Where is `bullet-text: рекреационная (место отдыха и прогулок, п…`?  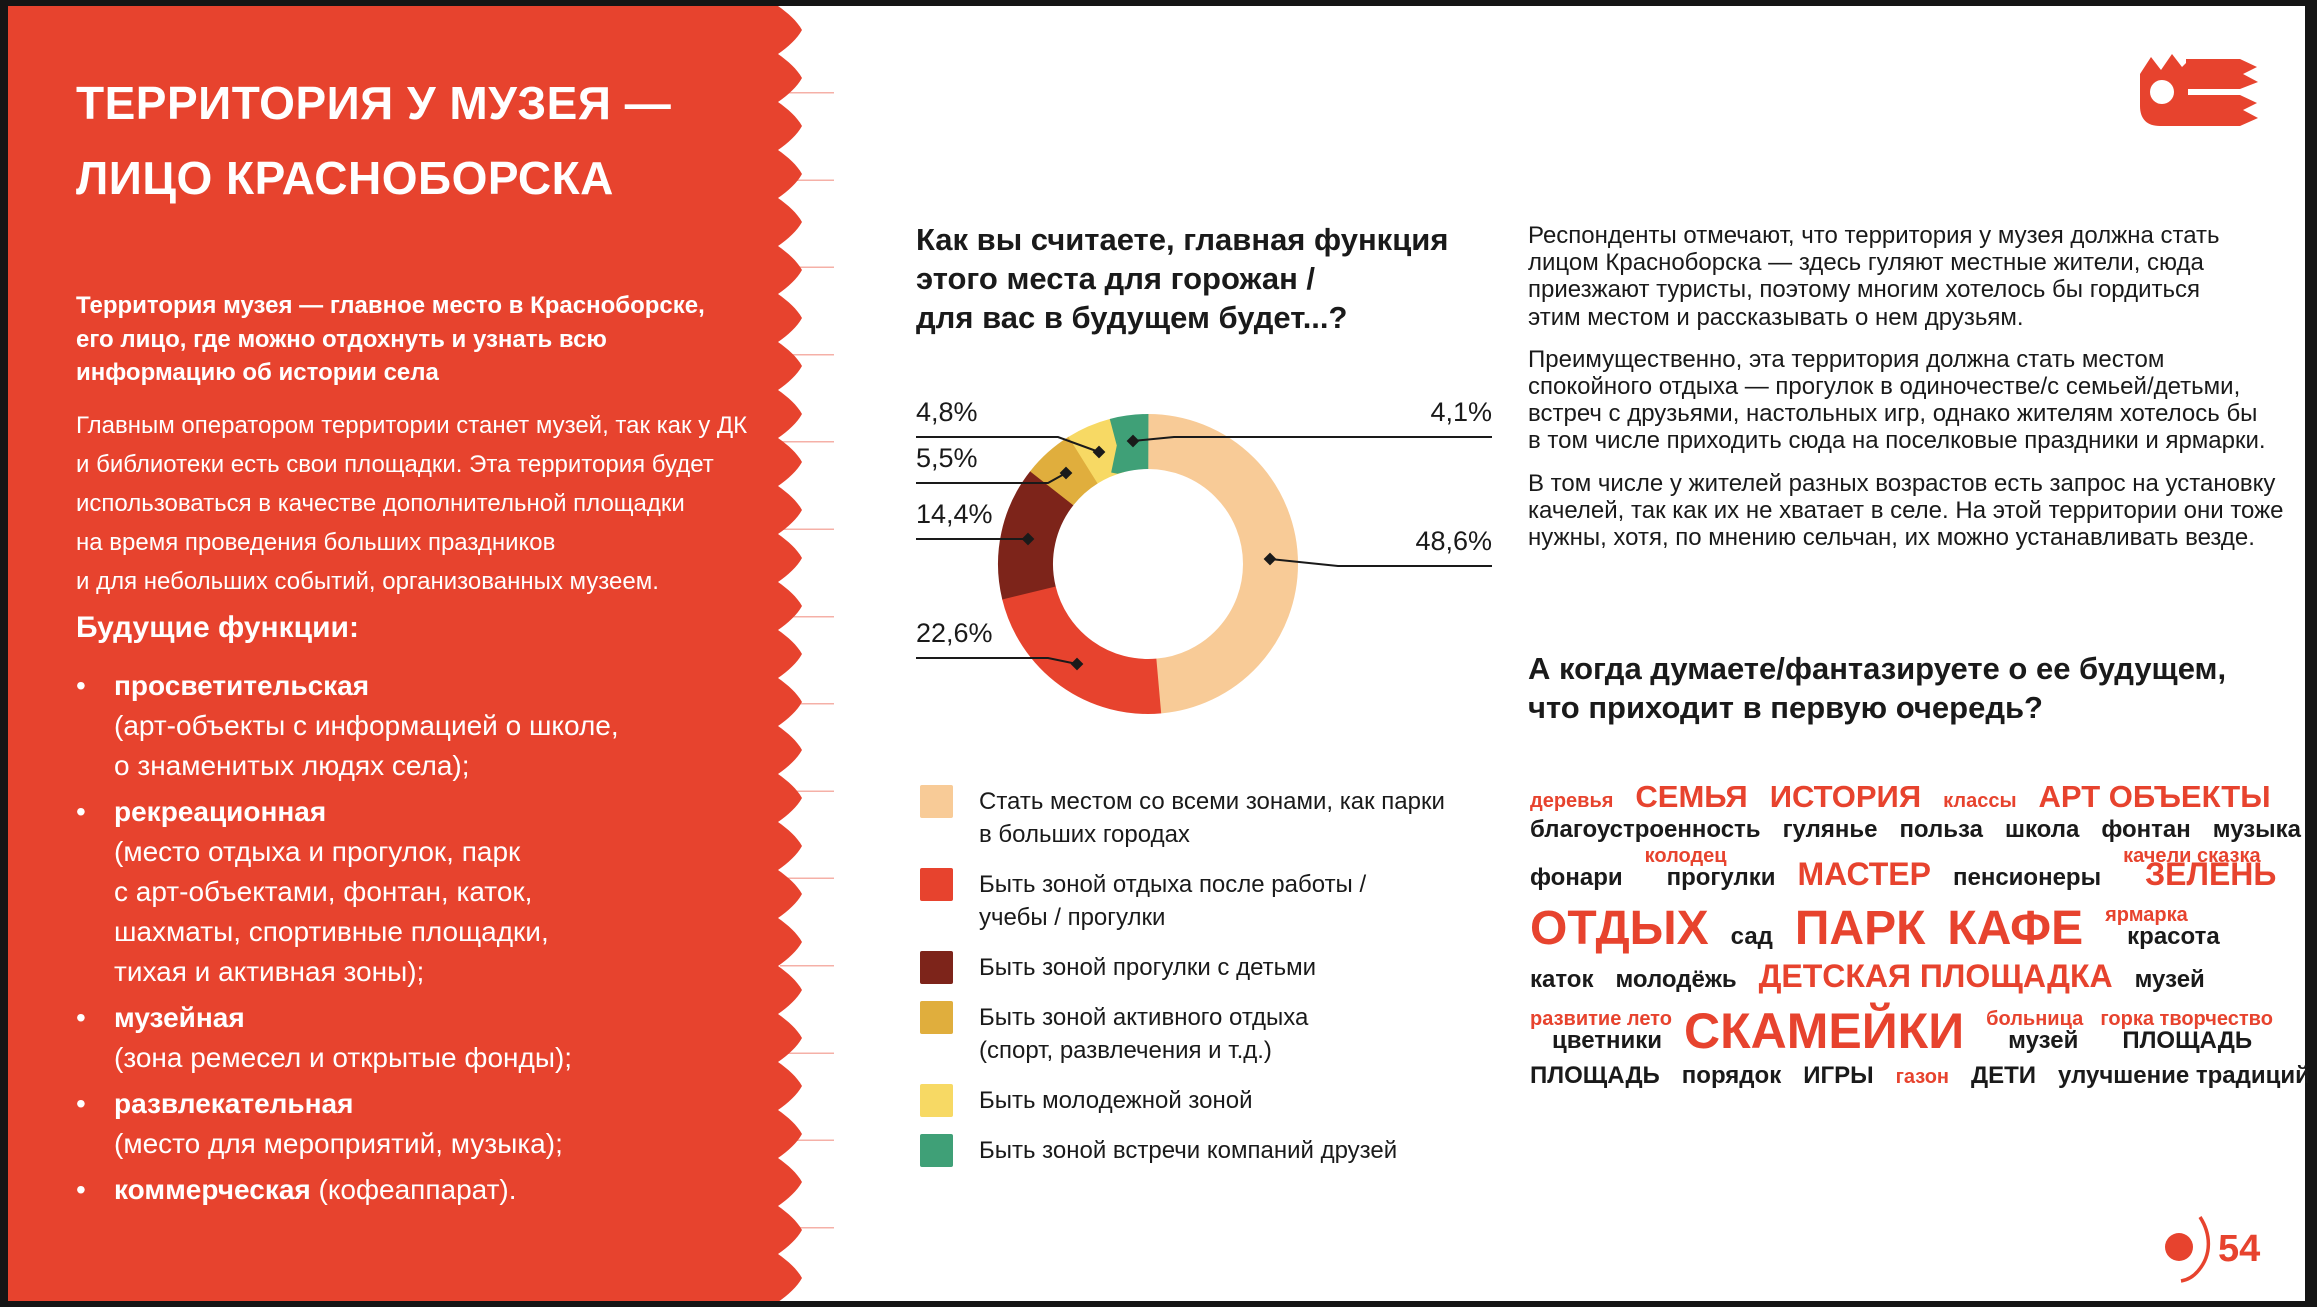
bullet-text: рекреационная (место отдыха и прогулок, п… is located at coordinates (331, 891).